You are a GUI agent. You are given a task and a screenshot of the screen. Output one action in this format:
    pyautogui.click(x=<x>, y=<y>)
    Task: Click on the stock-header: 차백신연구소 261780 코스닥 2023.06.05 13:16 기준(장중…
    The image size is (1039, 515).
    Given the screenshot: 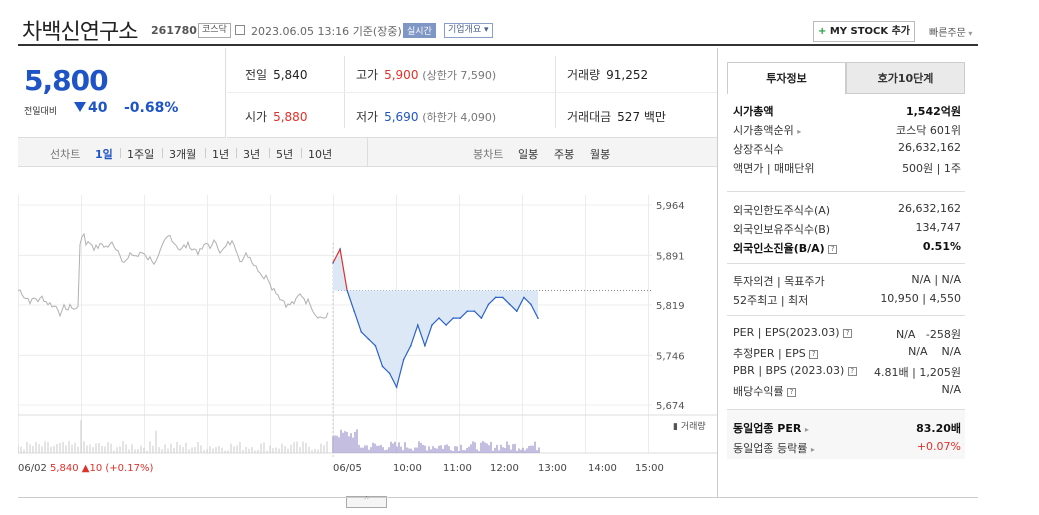 What is the action you would take?
    pyautogui.click(x=498, y=23)
    